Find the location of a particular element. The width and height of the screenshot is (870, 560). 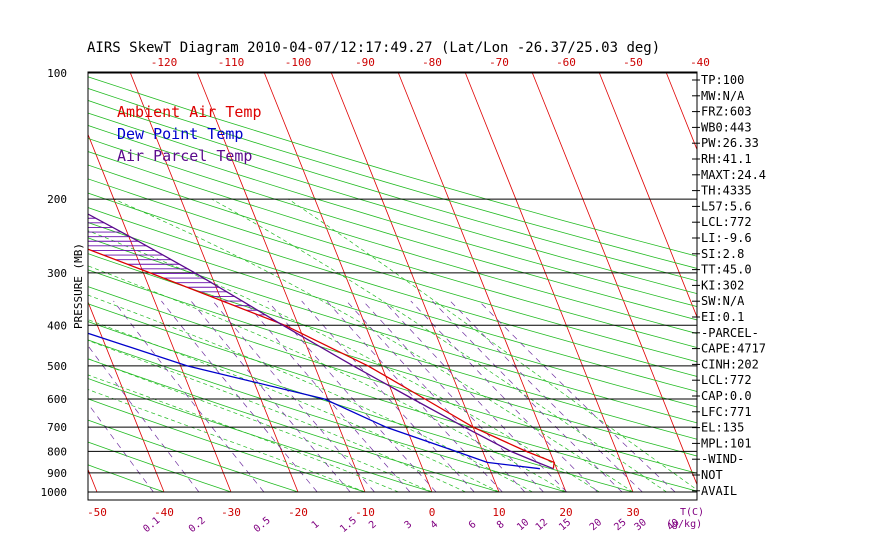

mixing-ratio-tick-label: 20 is located at coordinates (596, 525).